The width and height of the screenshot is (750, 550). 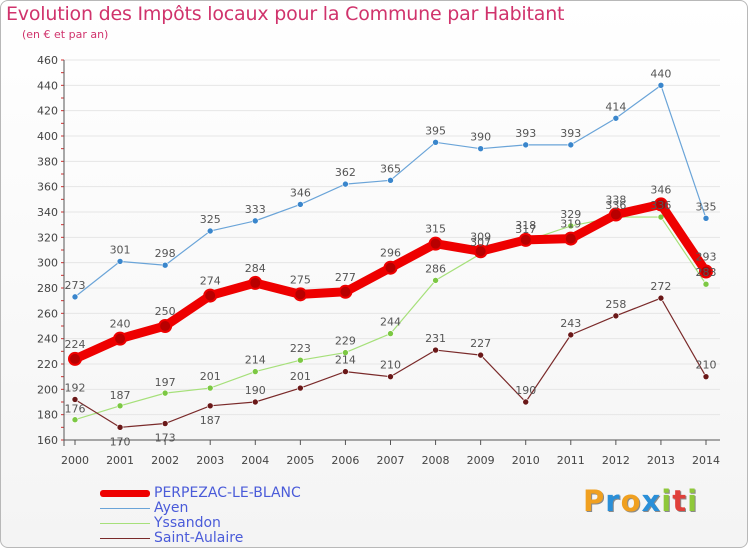 I want to click on y-tick-label: 380, so click(x=47, y=161).